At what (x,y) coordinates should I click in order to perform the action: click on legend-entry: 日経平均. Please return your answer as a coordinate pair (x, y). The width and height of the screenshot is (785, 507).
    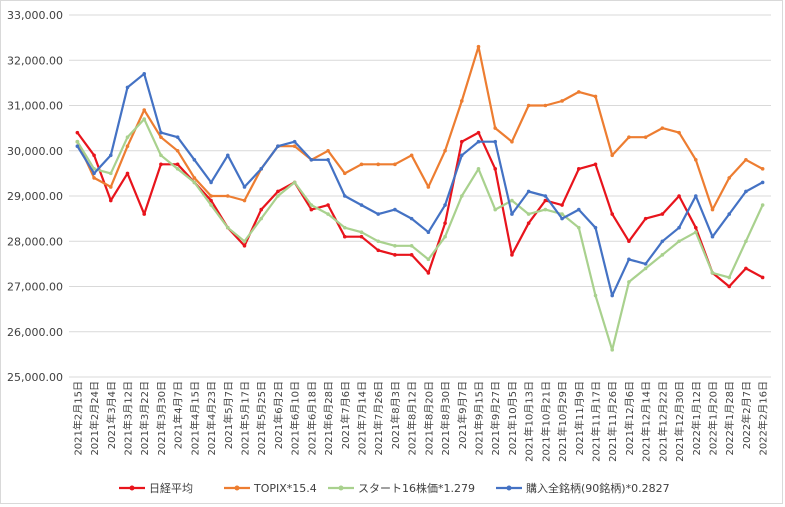
    Looking at the image, I should click on (156, 488).